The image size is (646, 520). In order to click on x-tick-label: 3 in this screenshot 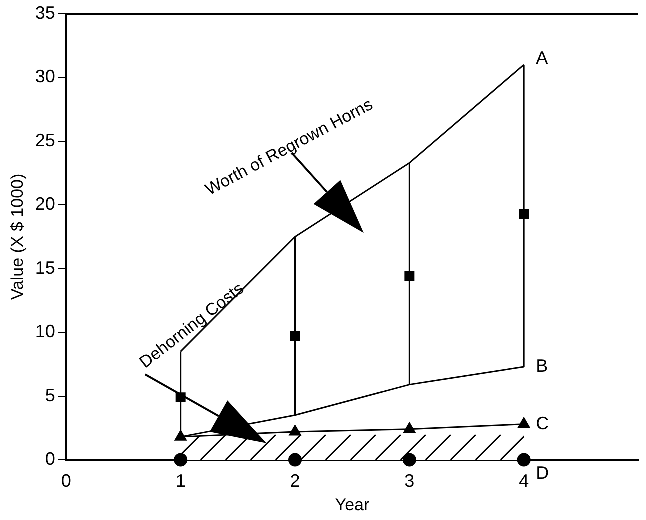, I will do `click(409, 480)`.